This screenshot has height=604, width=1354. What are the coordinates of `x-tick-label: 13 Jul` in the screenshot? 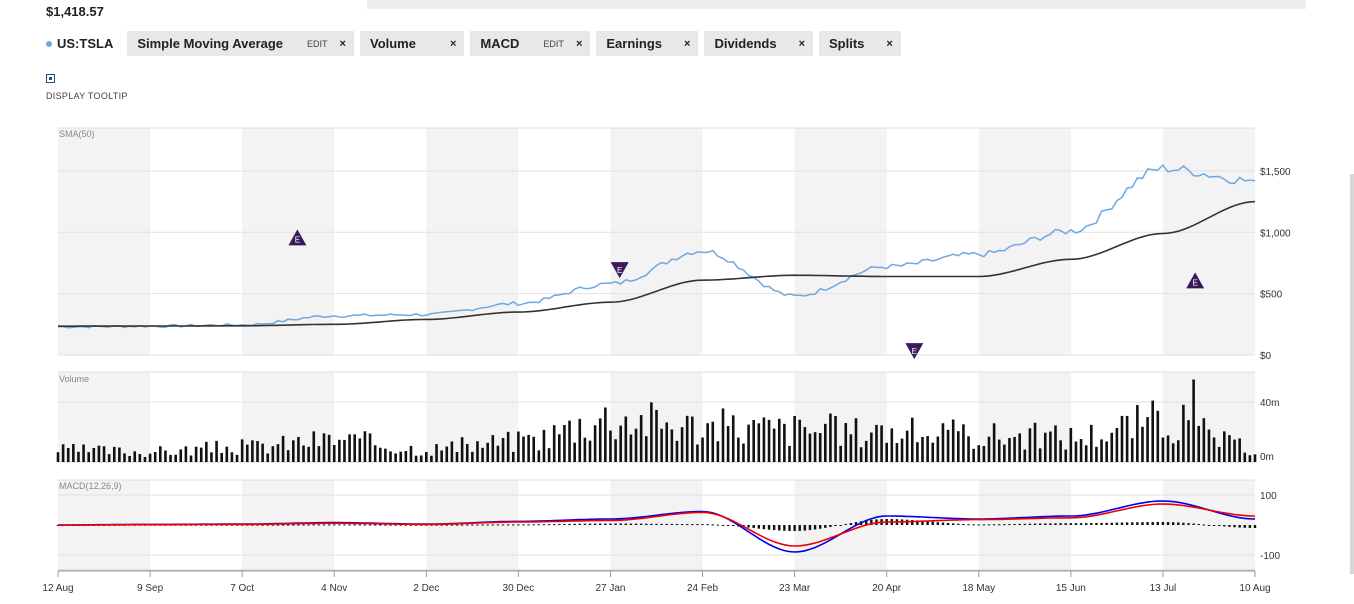 It's located at (1163, 588).